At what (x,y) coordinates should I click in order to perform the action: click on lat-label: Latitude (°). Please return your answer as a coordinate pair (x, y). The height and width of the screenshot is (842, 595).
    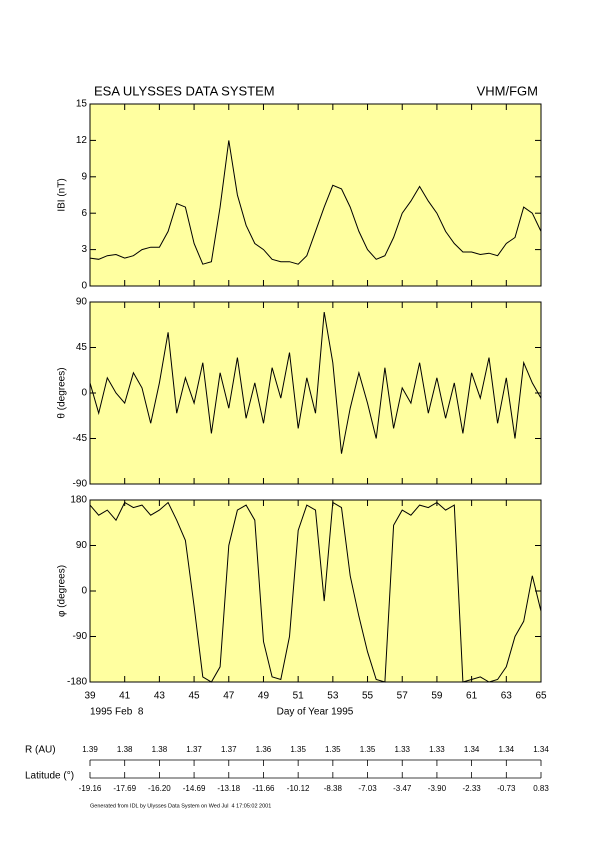
    Looking at the image, I should click on (49, 776).